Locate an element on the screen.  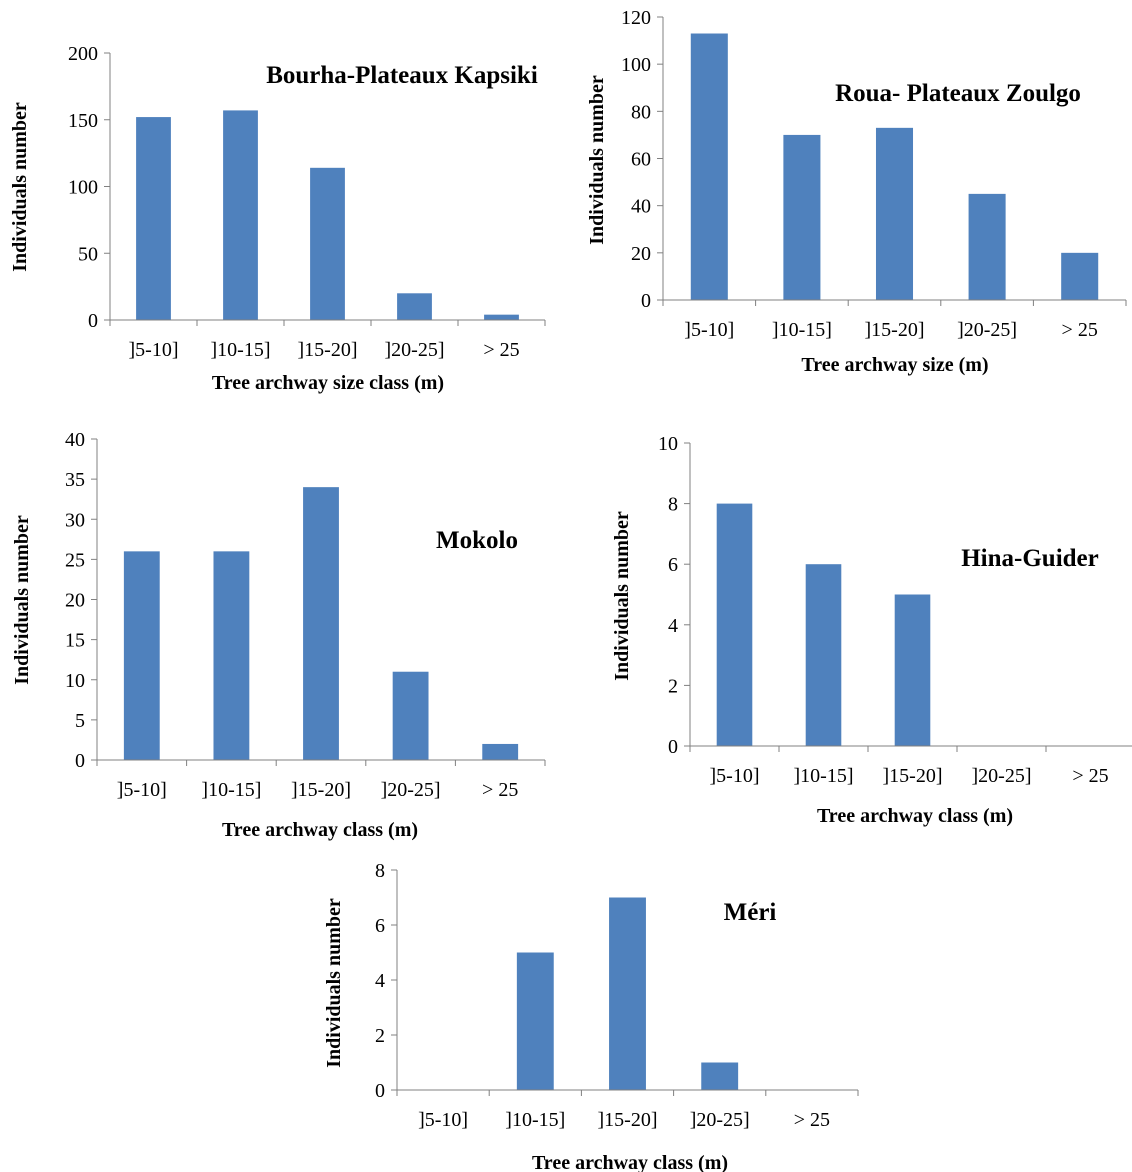
y-tick-label: 150 is located at coordinates (83, 121).